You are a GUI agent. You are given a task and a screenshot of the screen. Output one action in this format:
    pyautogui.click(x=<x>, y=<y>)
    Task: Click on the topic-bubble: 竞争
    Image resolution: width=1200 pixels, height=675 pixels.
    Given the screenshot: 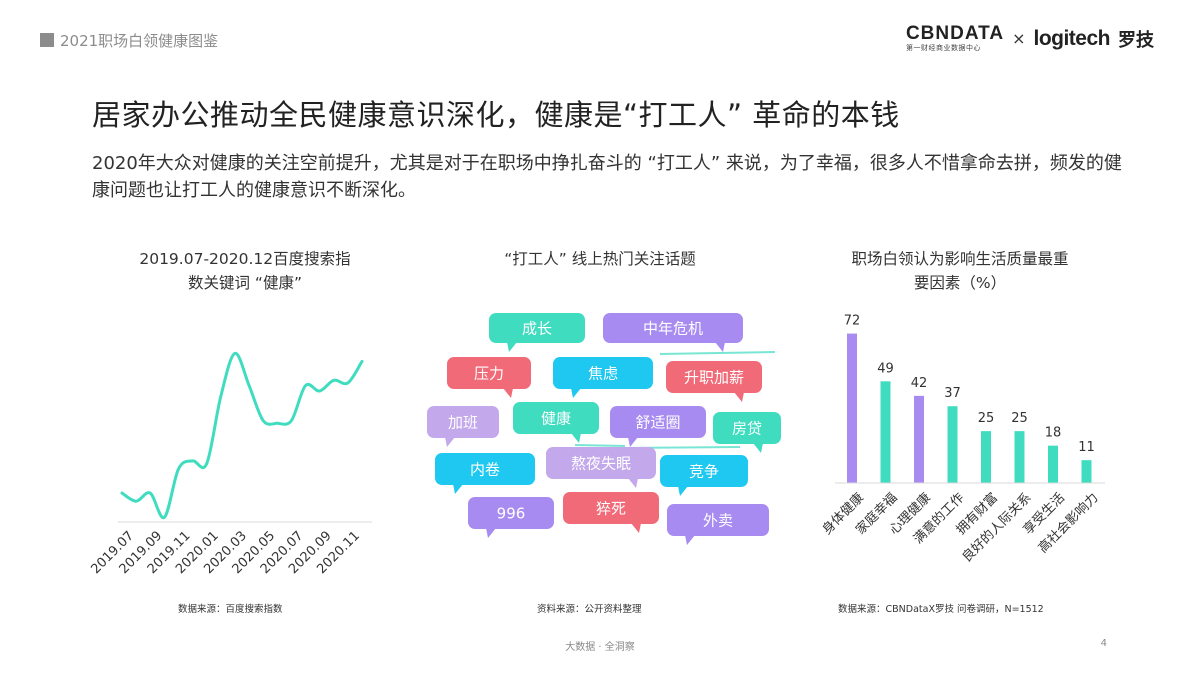 What is the action you would take?
    pyautogui.click(x=704, y=475)
    